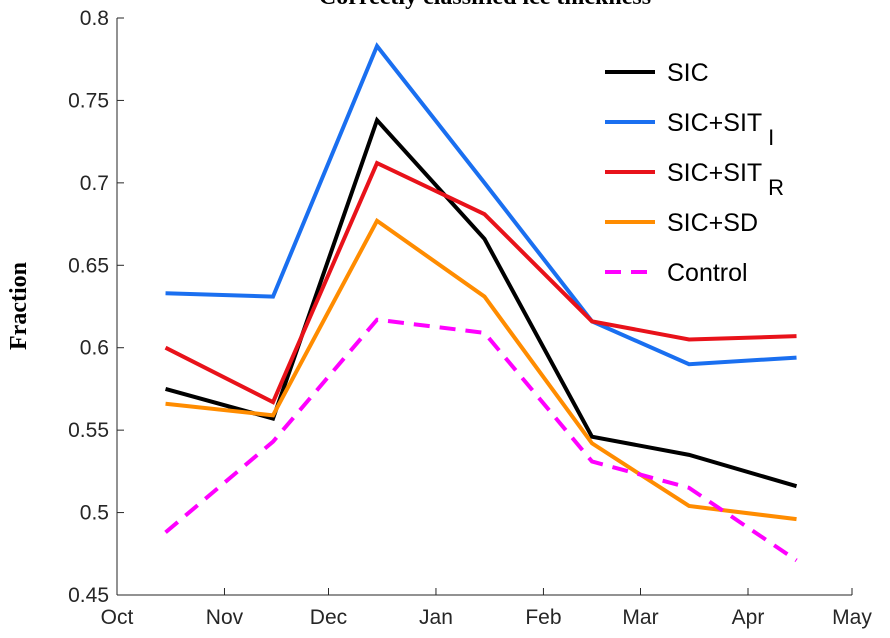 The width and height of the screenshot is (890, 638). Describe the element at coordinates (707, 273) in the screenshot. I see `legend-label: Control` at that location.